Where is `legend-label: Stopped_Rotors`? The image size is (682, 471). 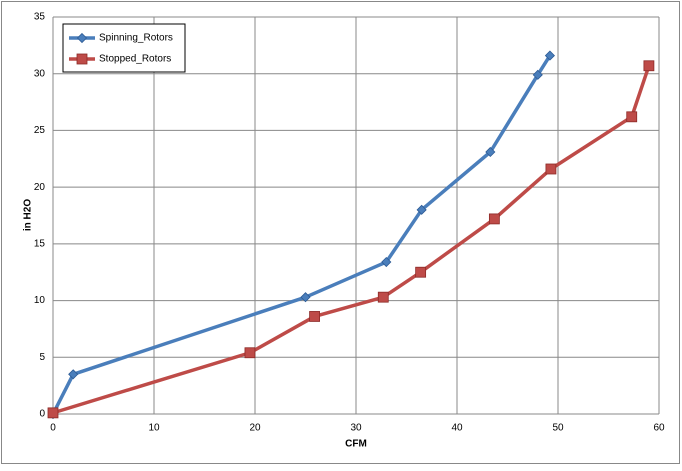
legend-label: Stopped_Rotors is located at coordinates (135, 59).